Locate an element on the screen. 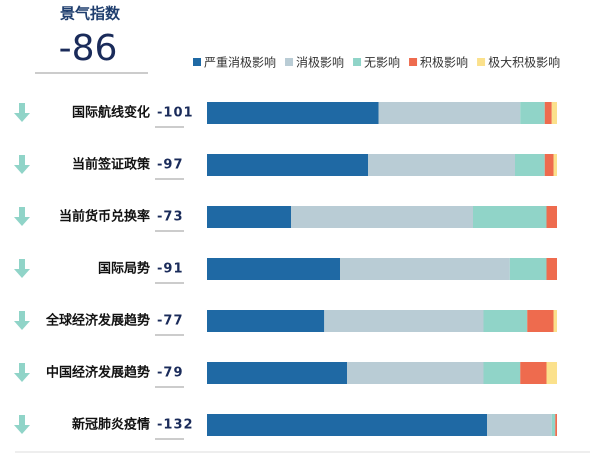  category-label: 新冠肺炎疫情 is located at coordinates (111, 425).